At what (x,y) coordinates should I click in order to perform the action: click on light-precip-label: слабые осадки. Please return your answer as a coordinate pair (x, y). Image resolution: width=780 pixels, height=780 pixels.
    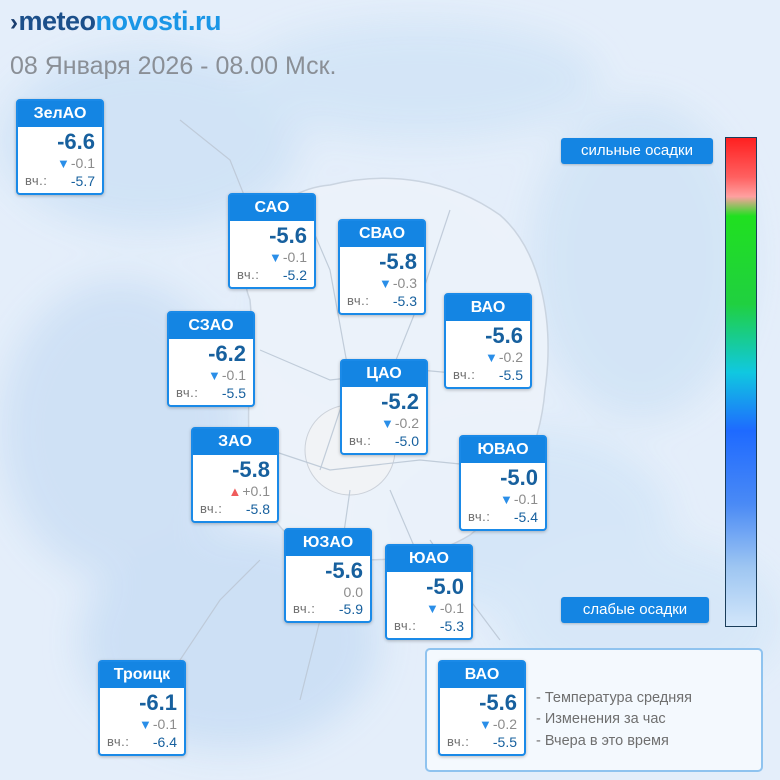
    Looking at the image, I should click on (635, 610).